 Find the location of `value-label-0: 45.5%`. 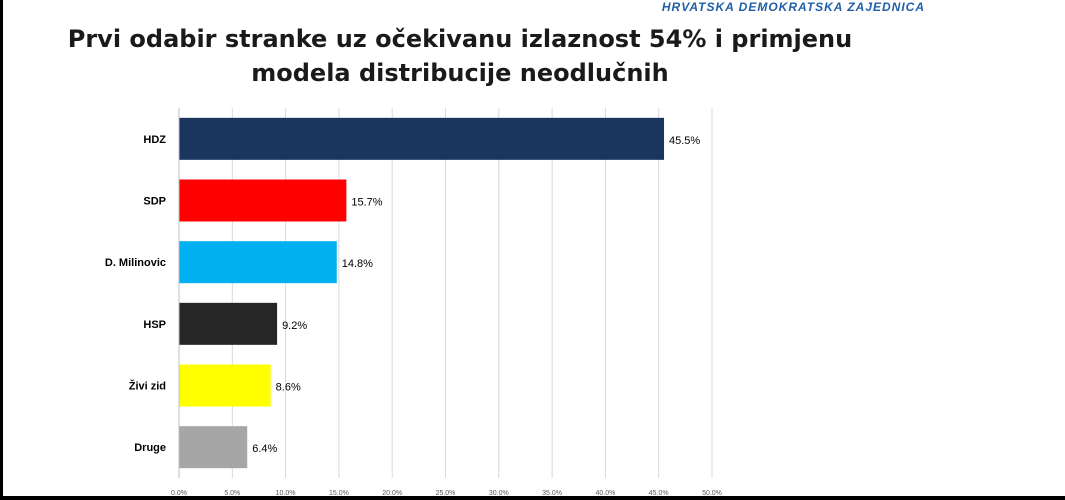

value-label-0: 45.5% is located at coordinates (684, 141).